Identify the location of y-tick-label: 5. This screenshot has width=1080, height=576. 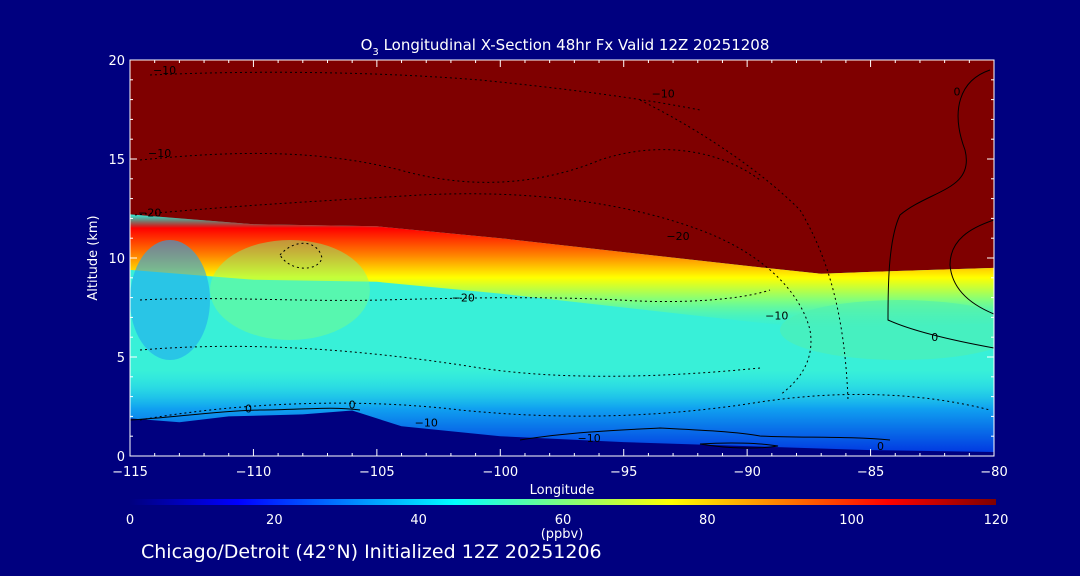
(121, 358).